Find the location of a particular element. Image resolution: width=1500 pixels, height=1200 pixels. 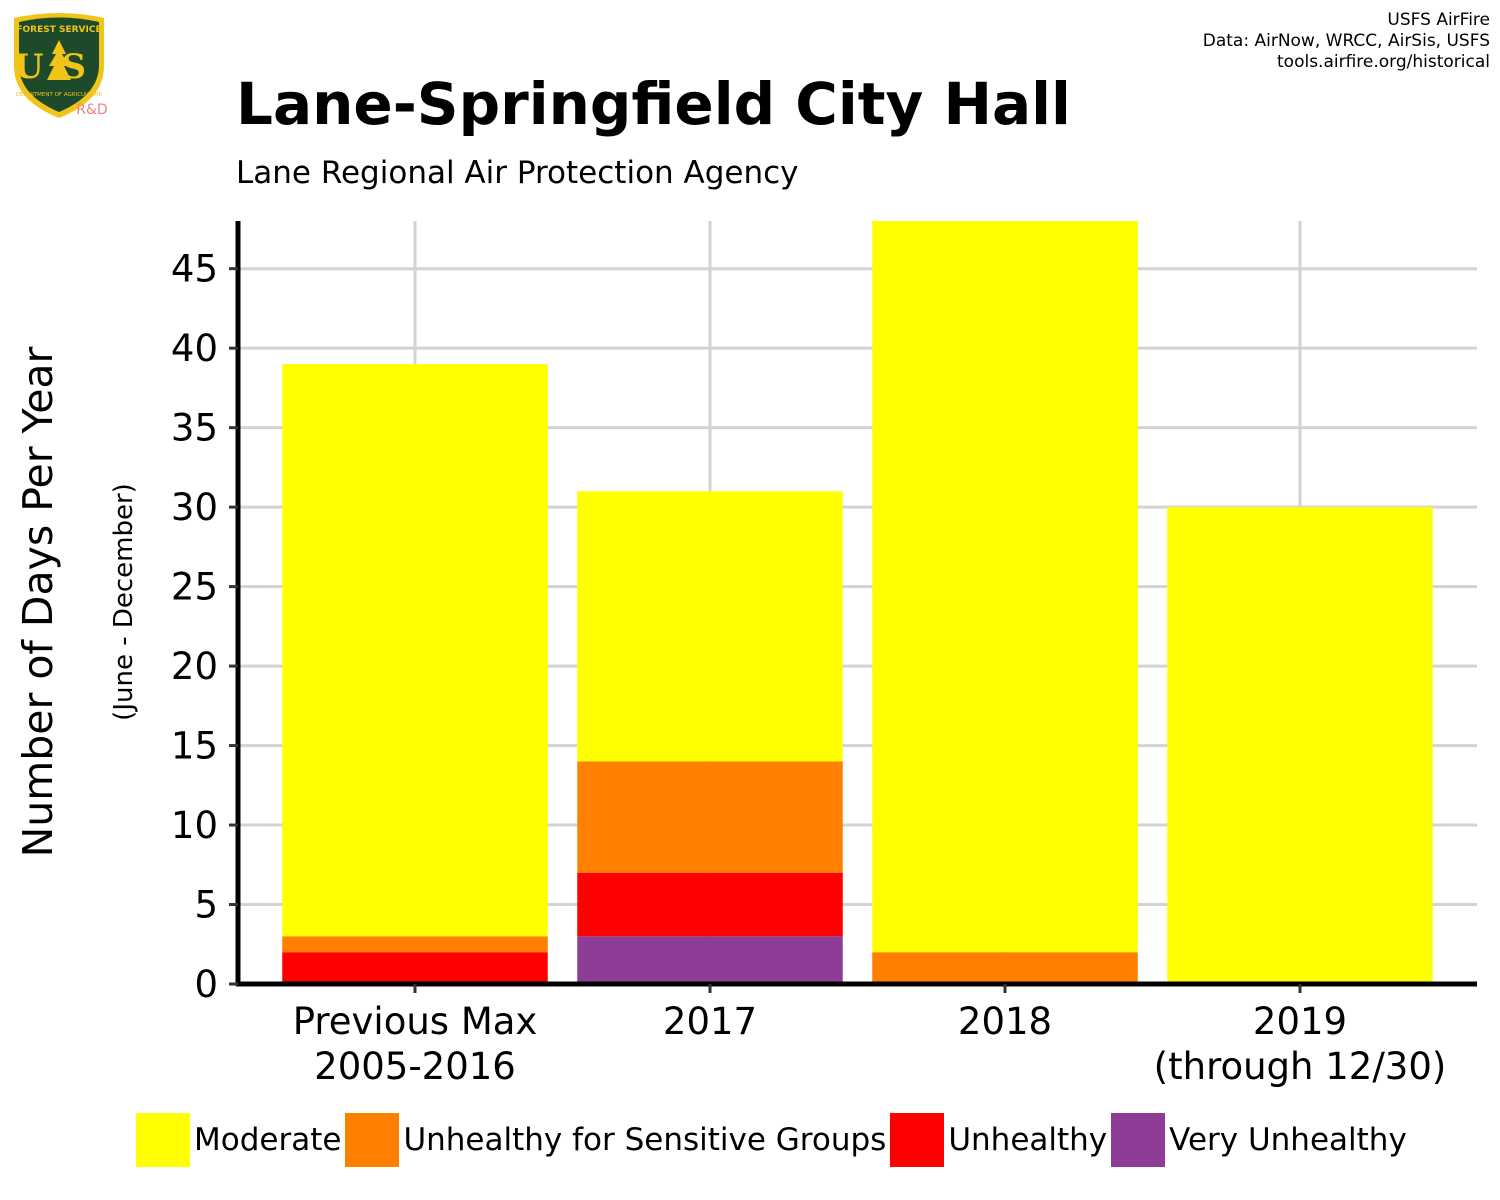

y-axis-label: Number of Days Per Year is located at coordinates (38, 601).